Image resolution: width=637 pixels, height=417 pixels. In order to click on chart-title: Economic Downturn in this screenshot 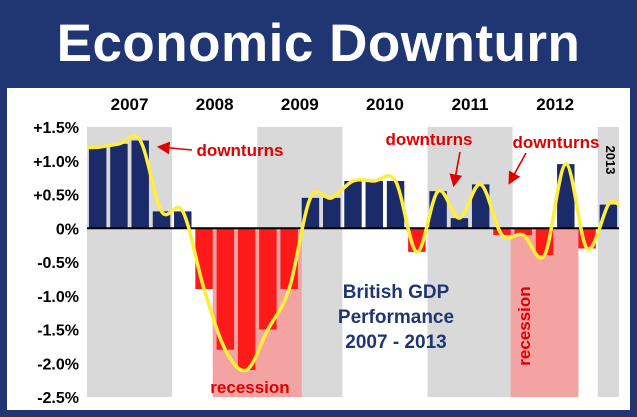, I will do `click(318, 43)`.